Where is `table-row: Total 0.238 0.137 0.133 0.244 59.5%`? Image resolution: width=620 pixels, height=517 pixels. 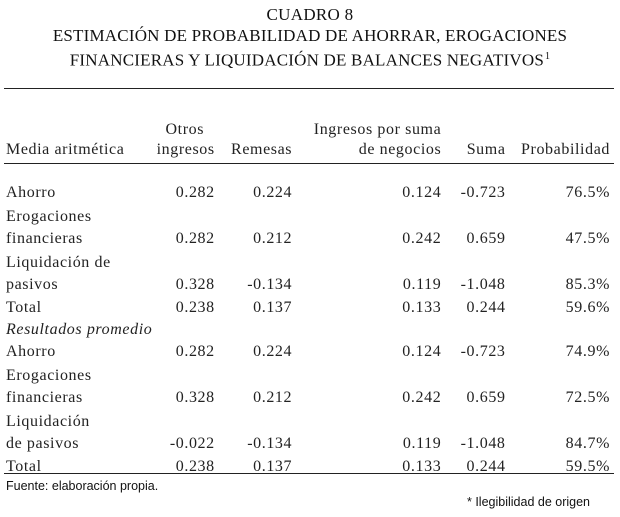 table-row: Total 0.238 0.137 0.133 0.244 59.5% is located at coordinates (309, 466).